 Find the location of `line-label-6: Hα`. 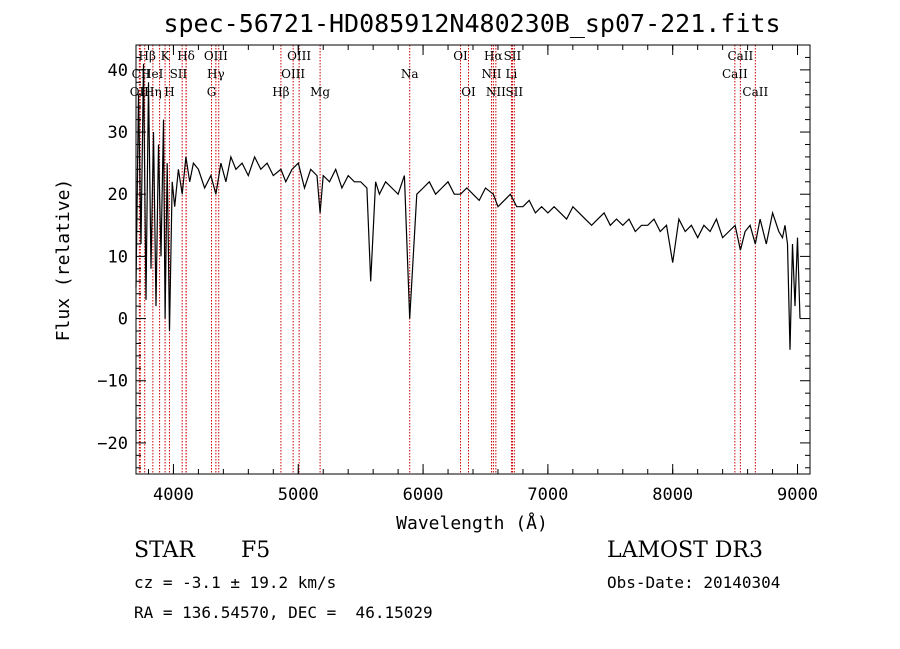

line-label-6: Hα is located at coordinates (493, 56).